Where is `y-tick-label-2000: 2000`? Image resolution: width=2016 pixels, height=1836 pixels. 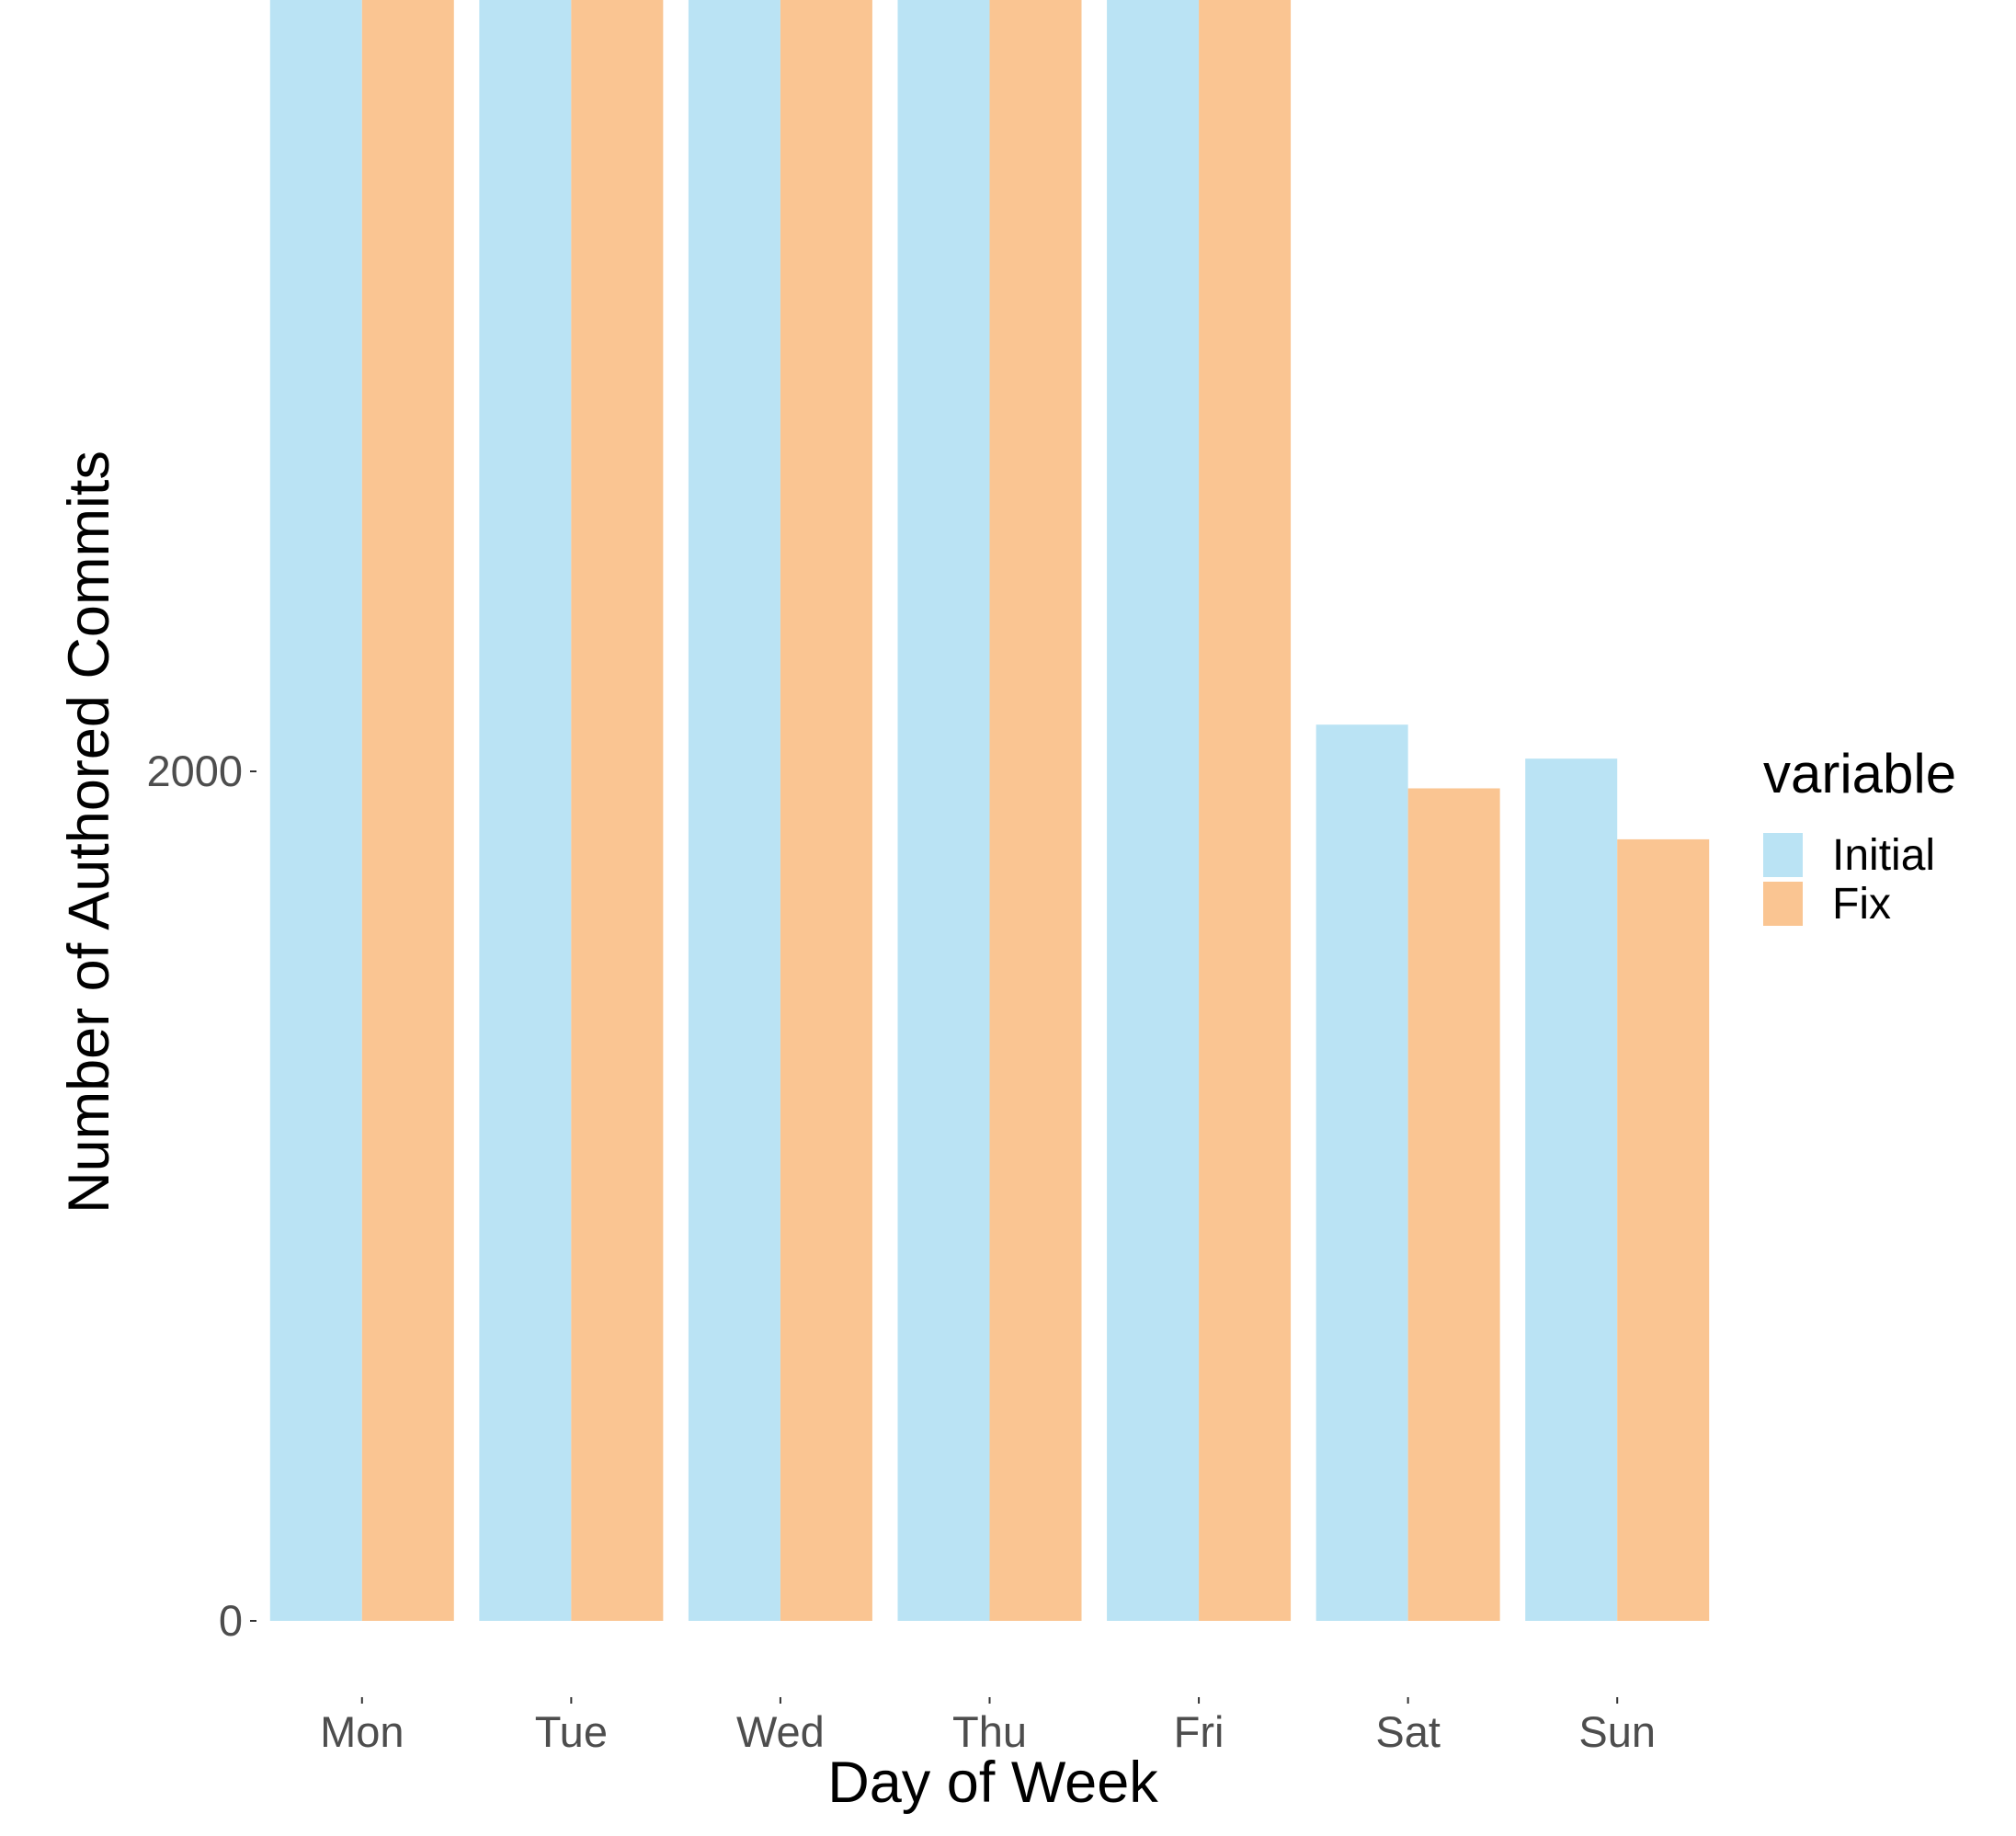 y-tick-label-2000: 2000 is located at coordinates (194, 771).